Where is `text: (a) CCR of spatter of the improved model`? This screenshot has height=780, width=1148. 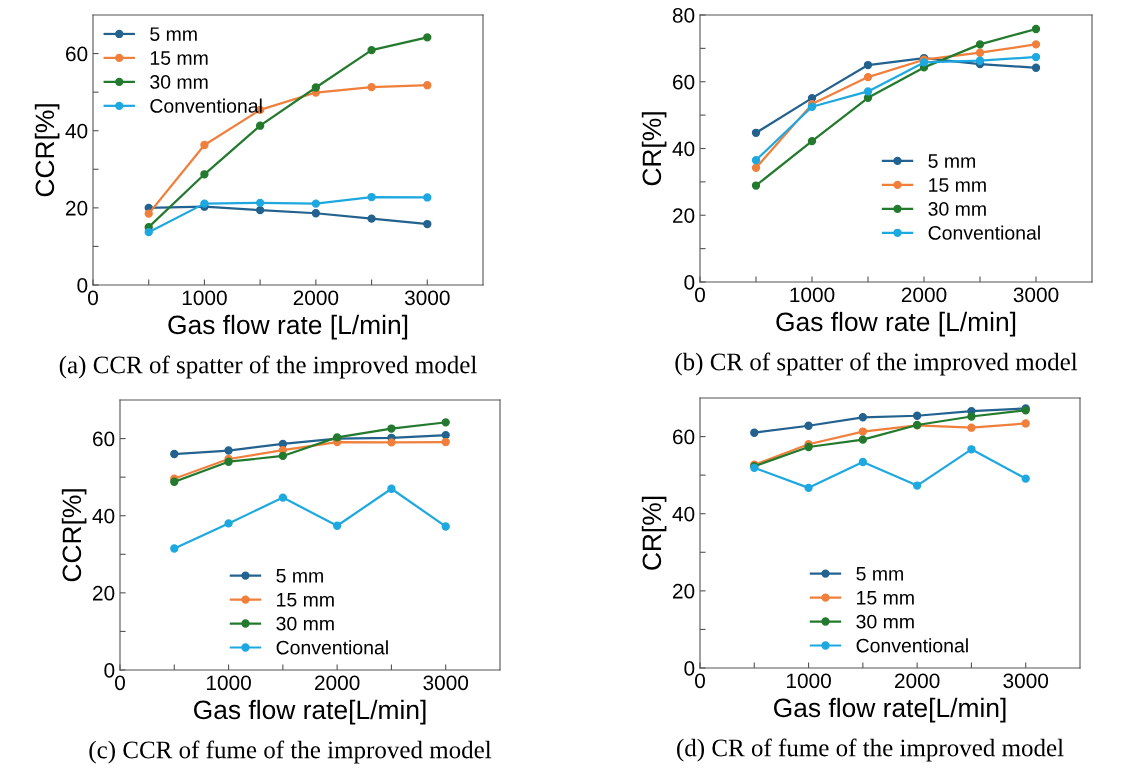 text: (a) CCR of spatter of the improved model is located at coordinates (268, 367).